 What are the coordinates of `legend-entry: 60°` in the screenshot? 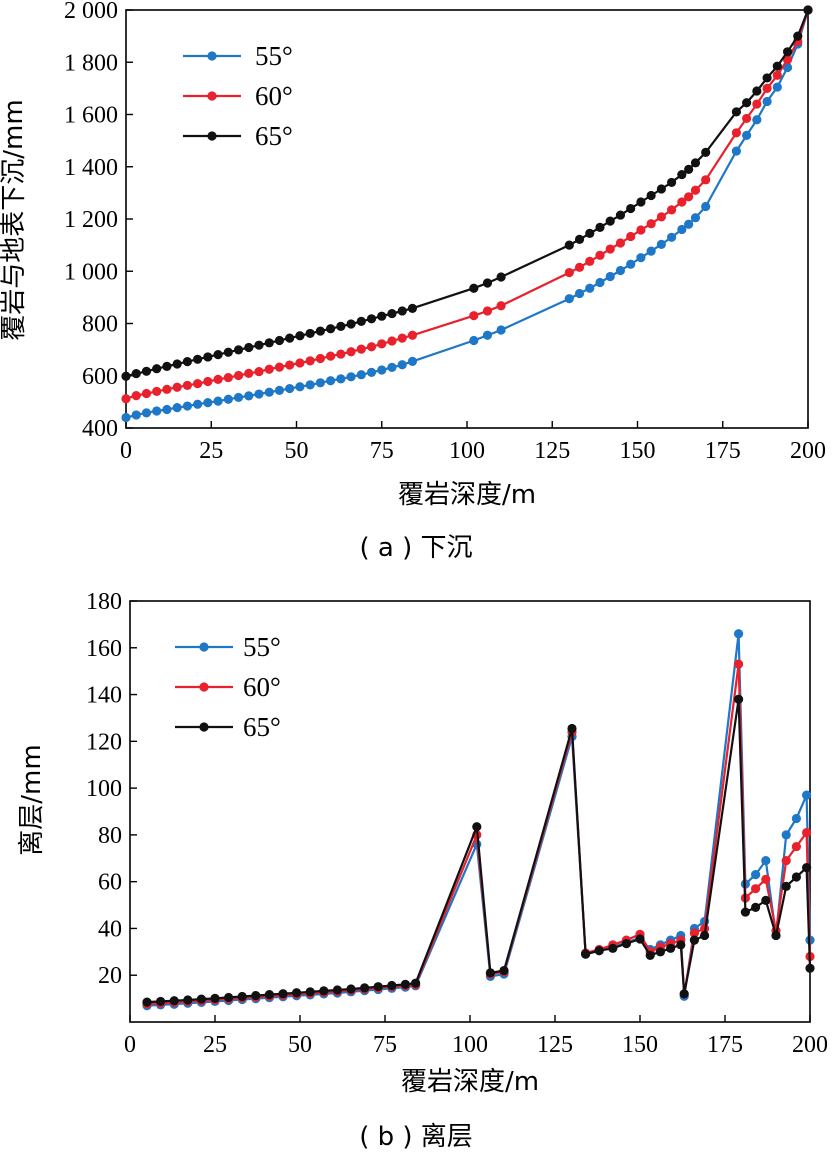 It's located at (228, 687).